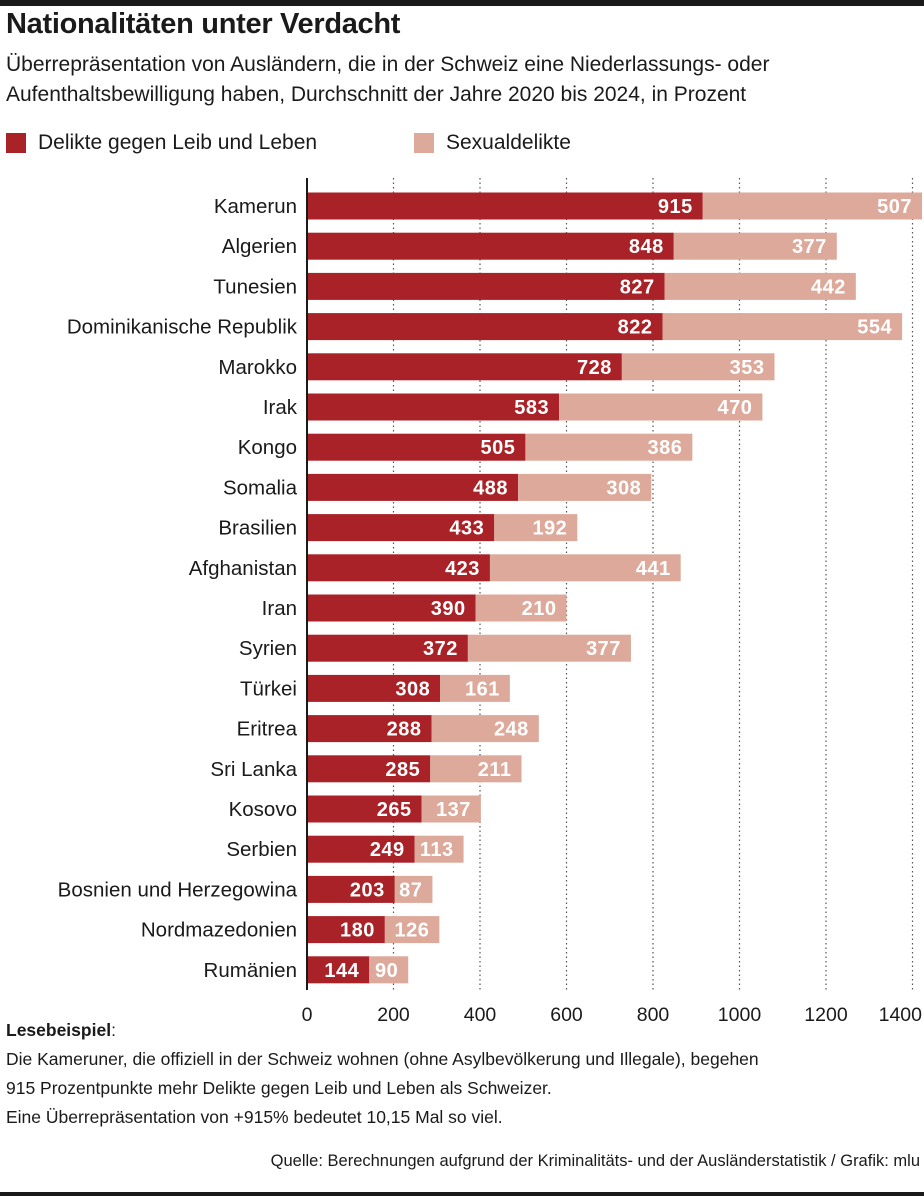 This screenshot has height=1200, width=924. What do you see at coordinates (260, 487) in the screenshot?
I see `category-label: Somalia` at bounding box center [260, 487].